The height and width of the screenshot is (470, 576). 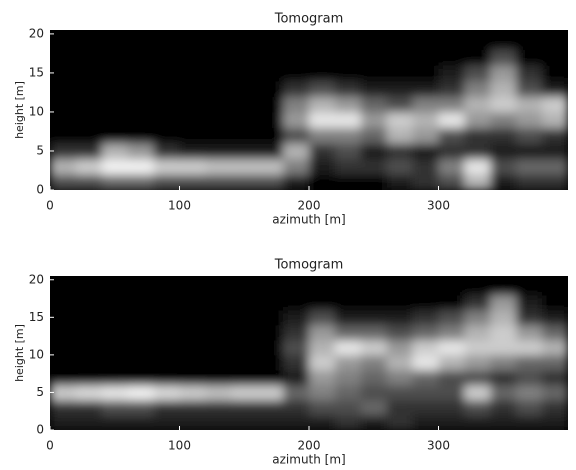 What do you see at coordinates (36, 279) in the screenshot?
I see `y-tick-label: 20` at bounding box center [36, 279].